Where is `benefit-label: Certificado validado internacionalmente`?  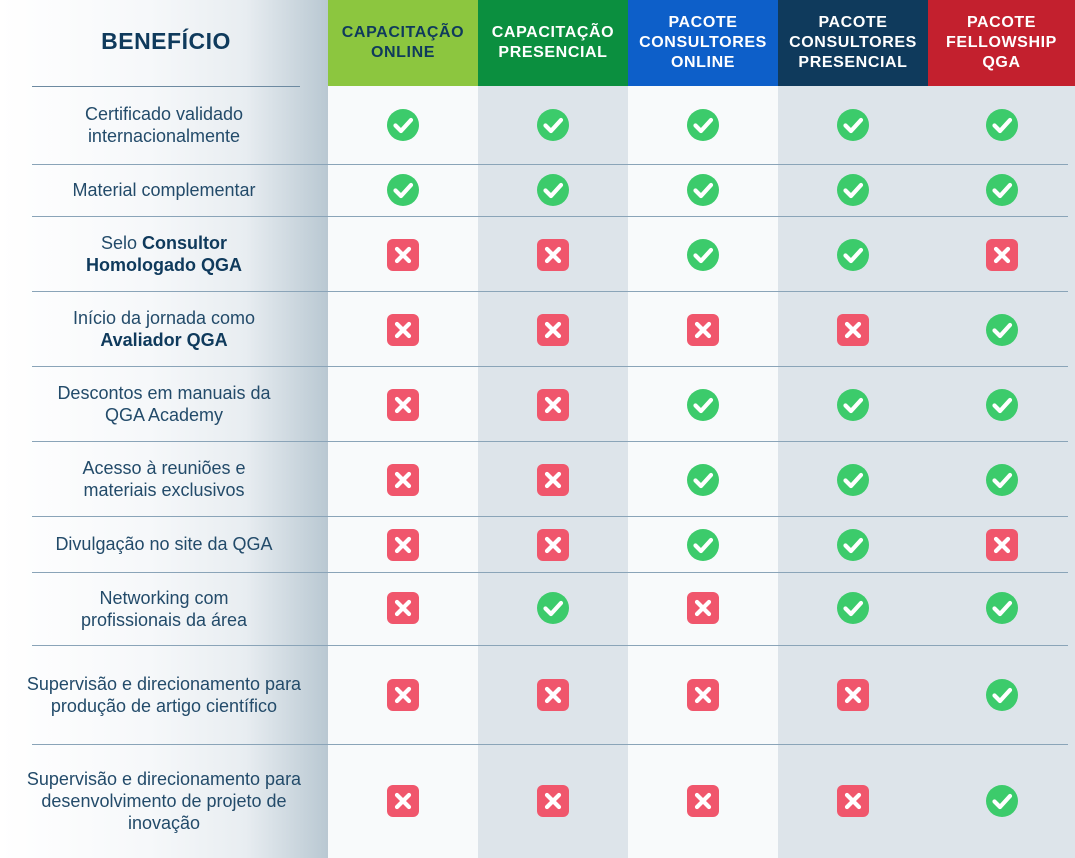 benefit-label: Certificado validado internacionalmente is located at coordinates (164, 125).